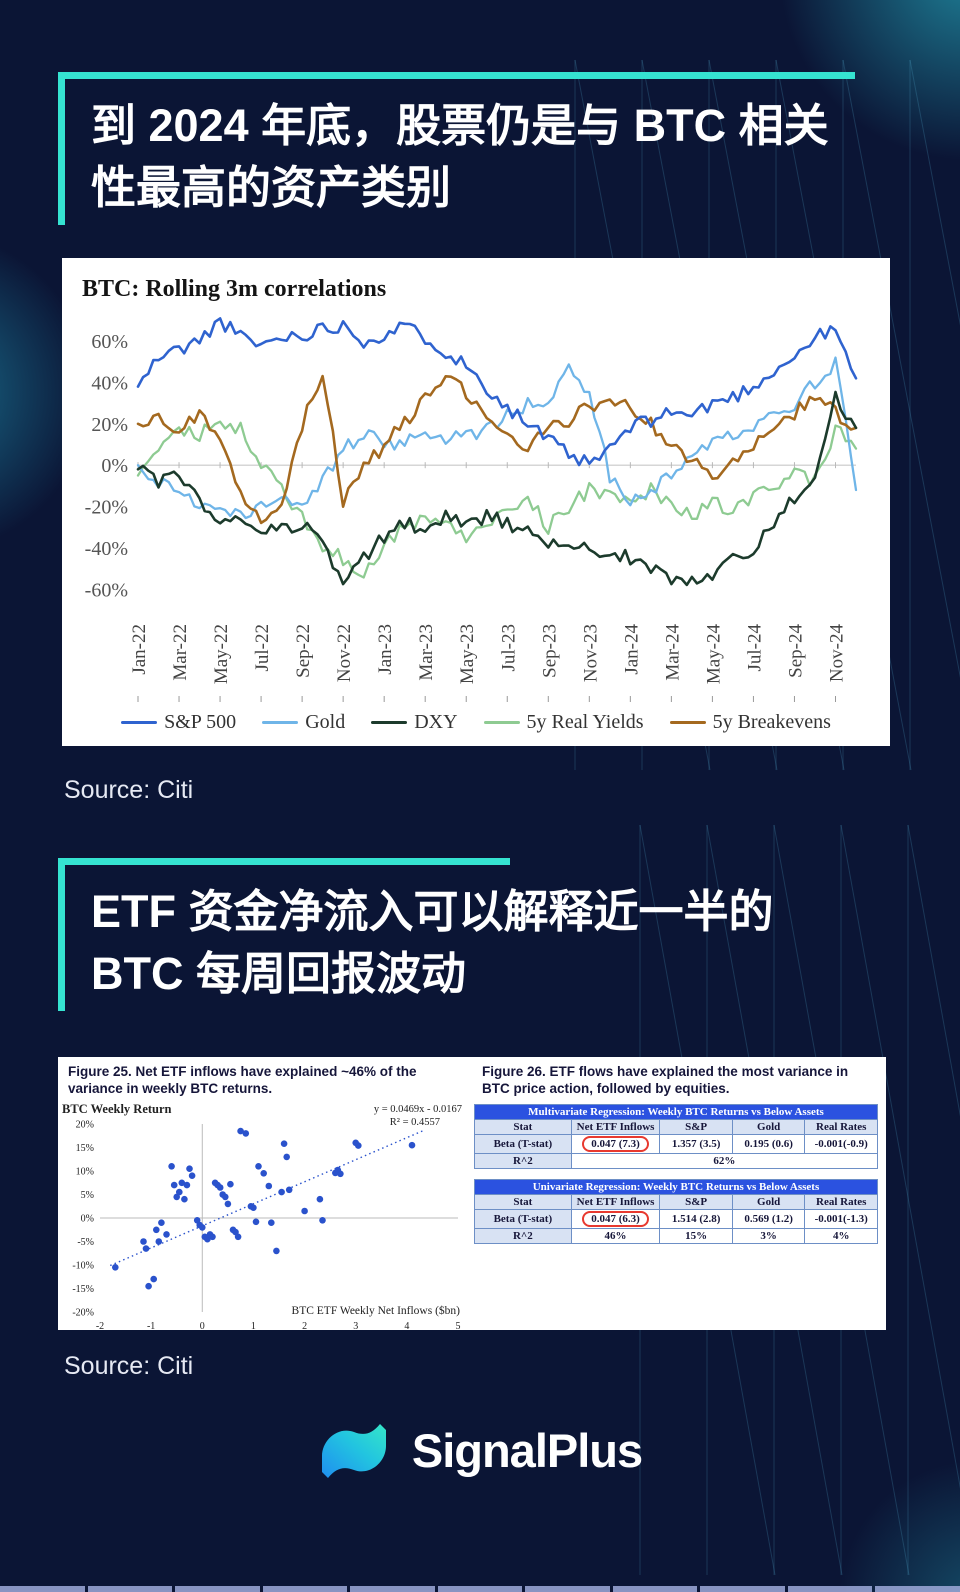 The width and height of the screenshot is (960, 1592). What do you see at coordinates (456, 75) in the screenshot?
I see `headline-accent-bar` at bounding box center [456, 75].